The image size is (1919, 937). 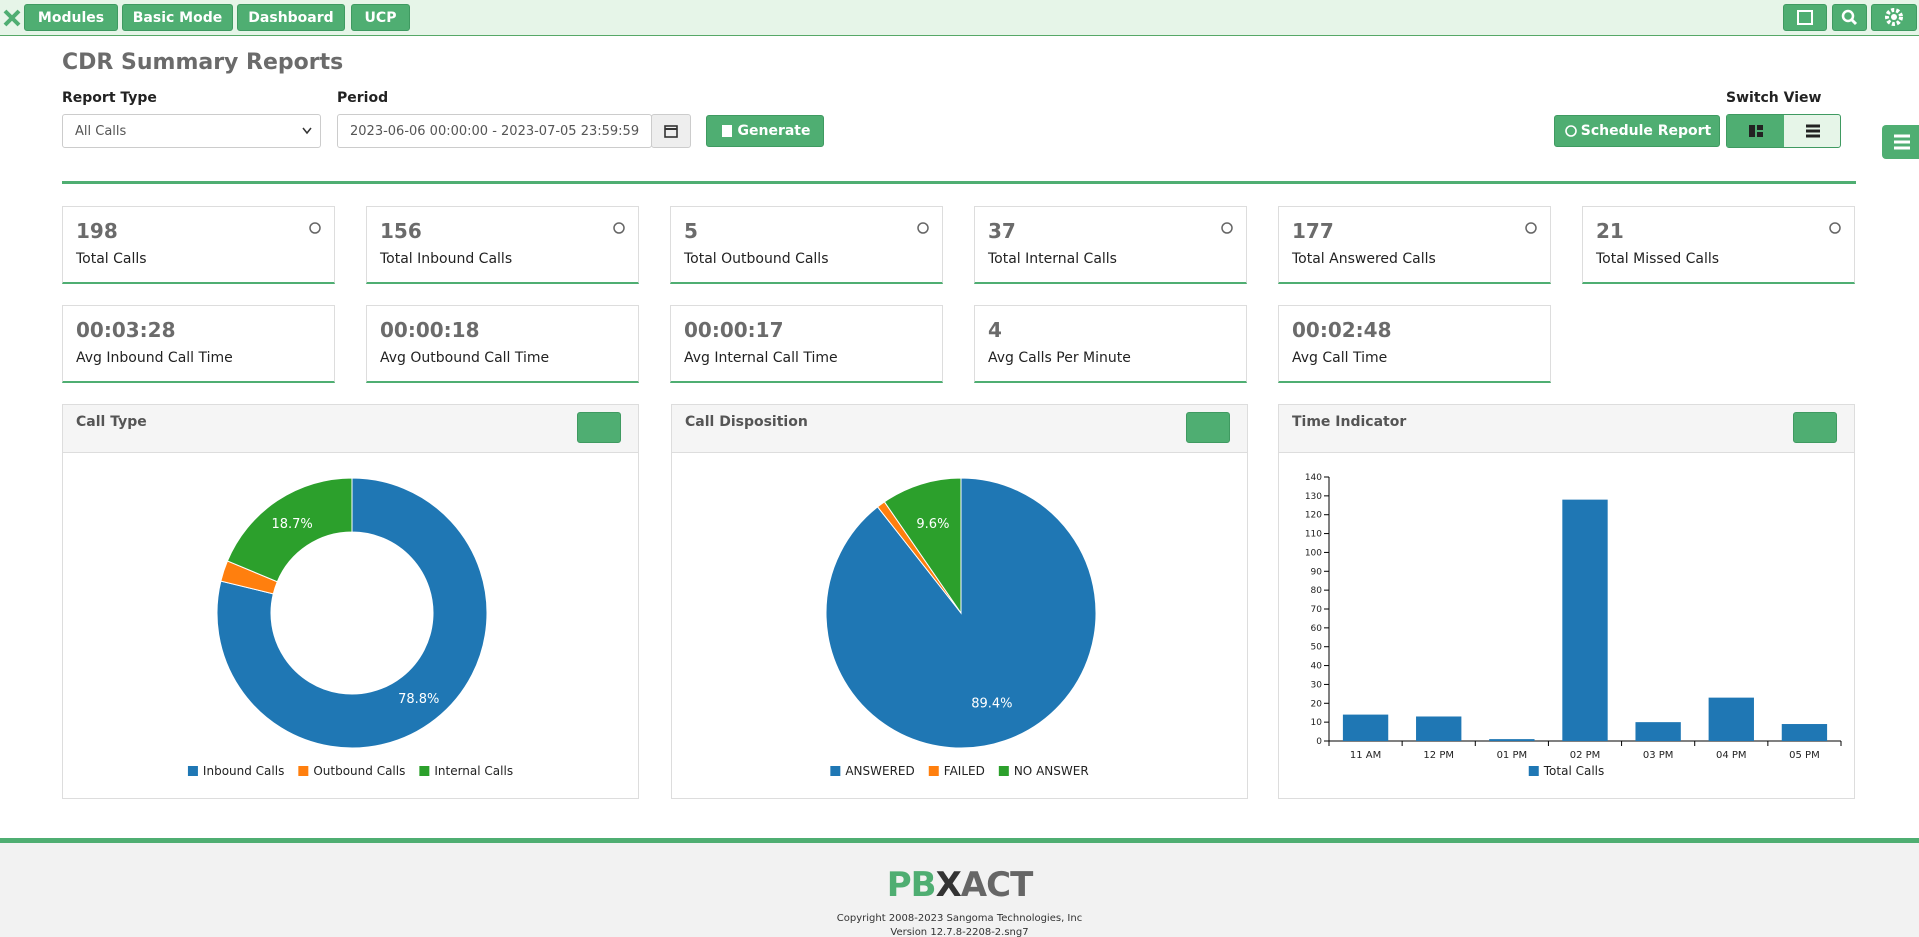 I want to click on stat-label: Avg Inbound Call Time, so click(x=154, y=358).